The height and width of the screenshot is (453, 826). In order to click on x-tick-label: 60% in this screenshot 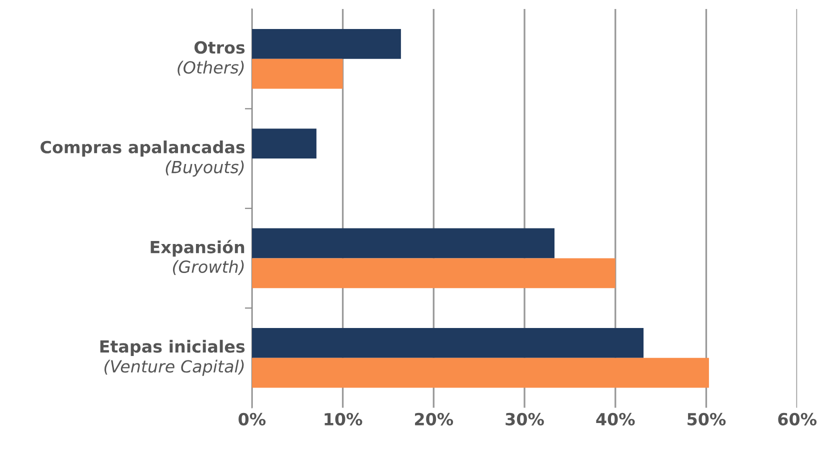, I will do `click(797, 419)`.